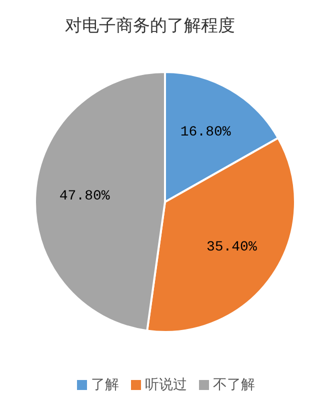 Image resolution: width=332 pixels, height=404 pixels. I want to click on legend-label: 不了解, so click(233, 385).